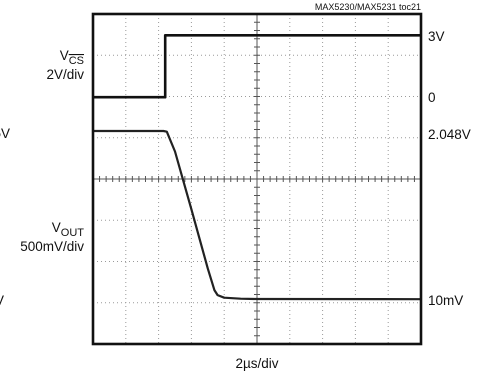 This screenshot has height=377, width=488. What do you see at coordinates (65, 74) in the screenshot?
I see `vcs-scale-label: 2V/div` at bounding box center [65, 74].